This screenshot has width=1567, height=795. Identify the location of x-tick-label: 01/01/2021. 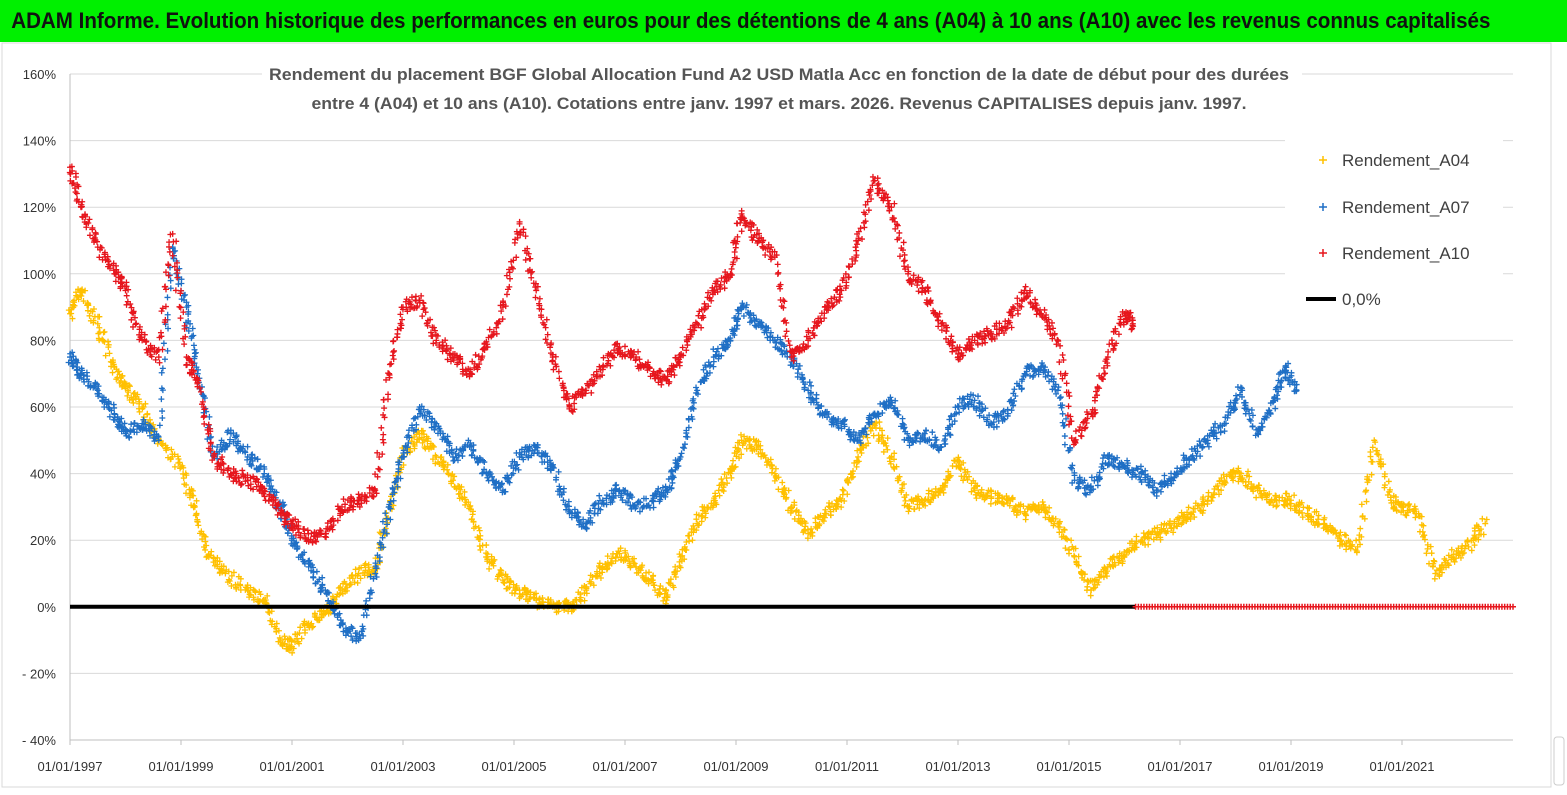
(1401, 766).